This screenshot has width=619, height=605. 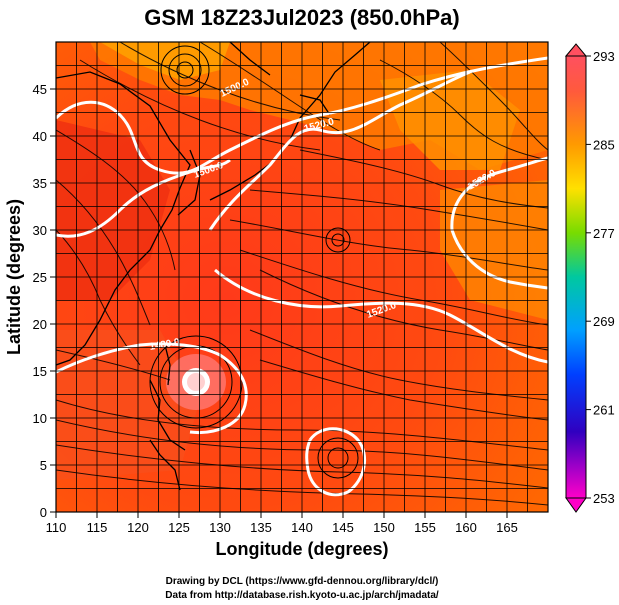 I want to click on x-tick-label: 135, so click(x=261, y=527).